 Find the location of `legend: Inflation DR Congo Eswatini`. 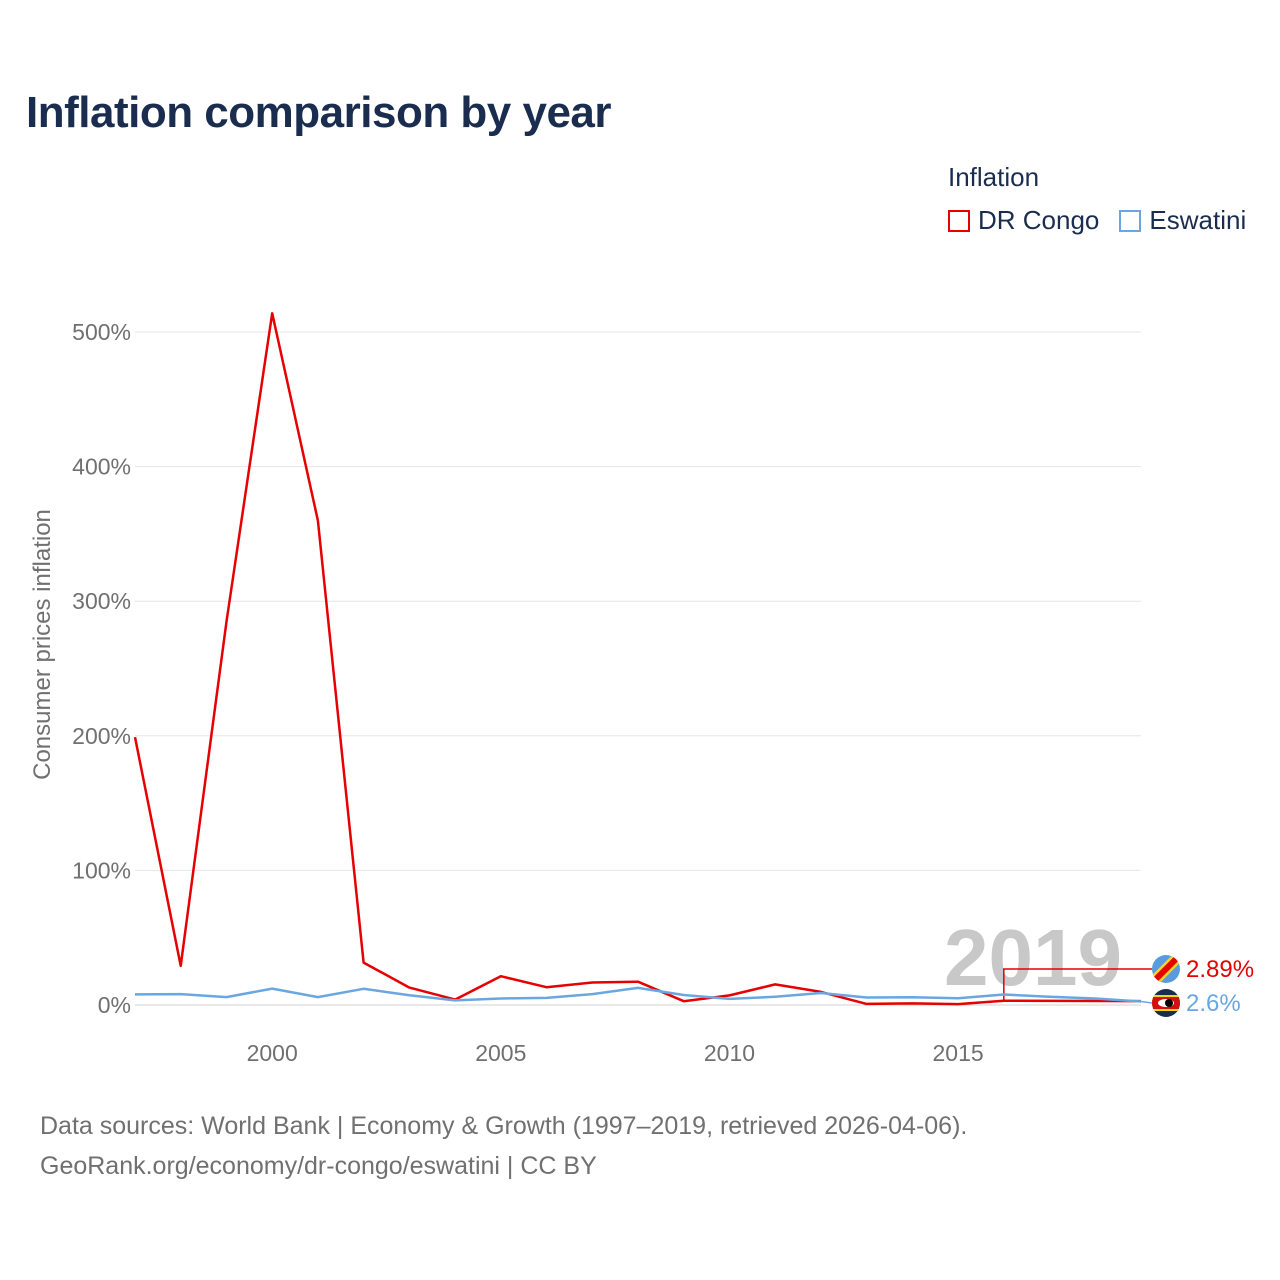

legend: Inflation DR Congo Eswatini is located at coordinates (1097, 199).